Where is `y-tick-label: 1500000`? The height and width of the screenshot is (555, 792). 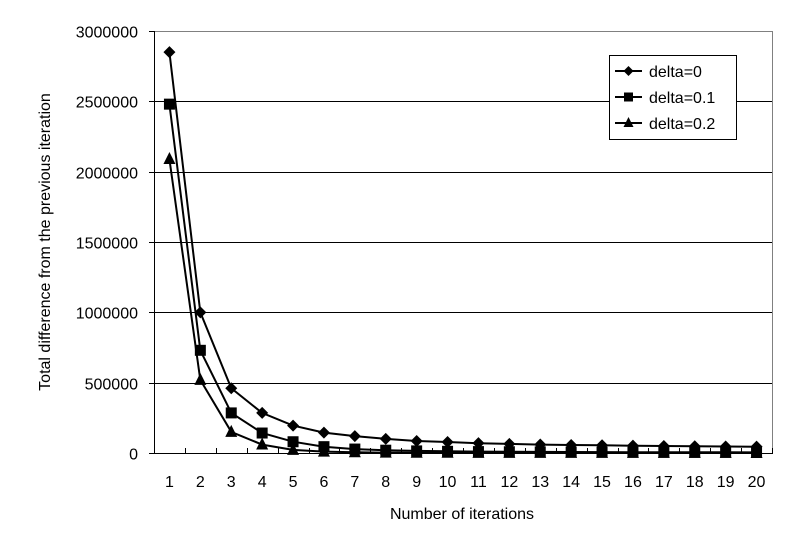 y-tick-label: 1500000 is located at coordinates (107, 244).